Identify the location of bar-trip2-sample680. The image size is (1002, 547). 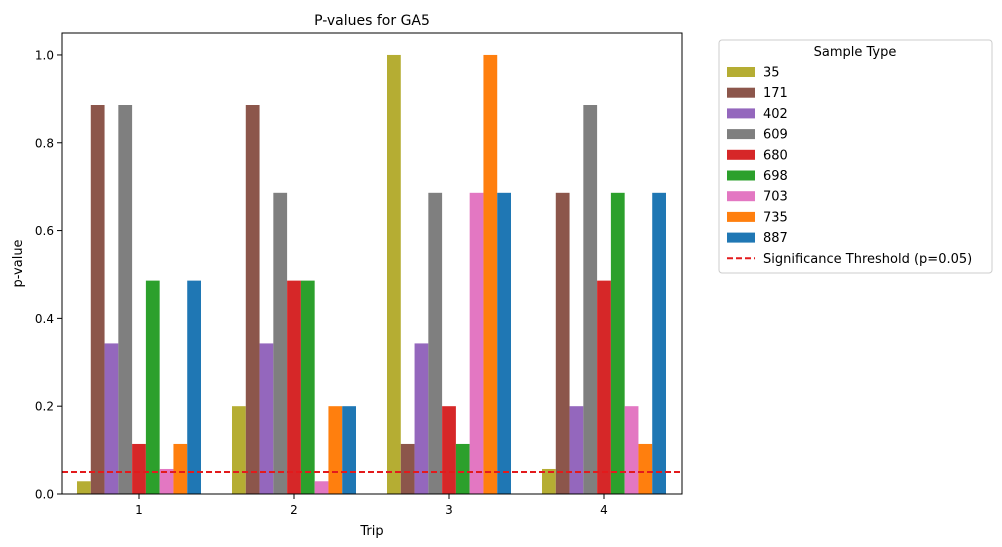
(294, 387).